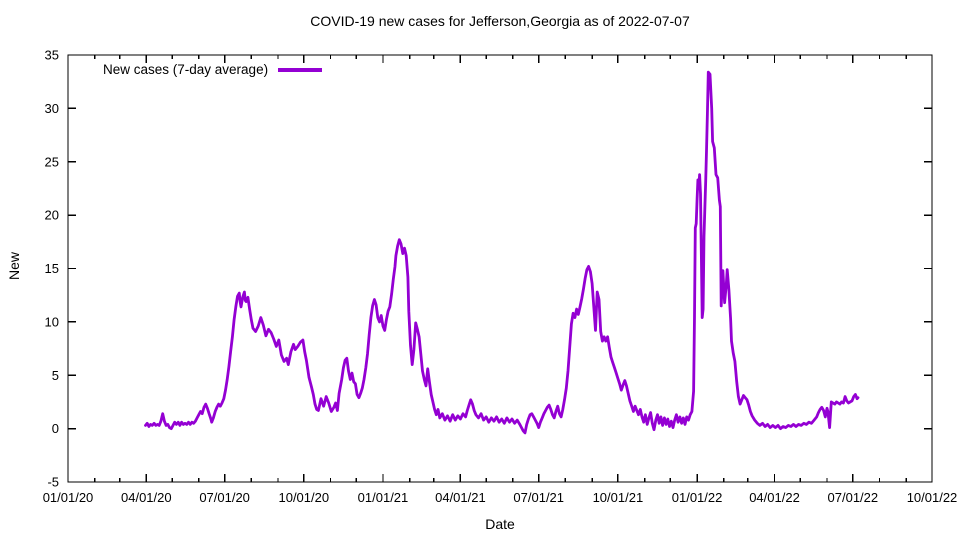 Image resolution: width=960 pixels, height=540 pixels. Describe the element at coordinates (300, 69) in the screenshot. I see `legend-line-sample` at that location.